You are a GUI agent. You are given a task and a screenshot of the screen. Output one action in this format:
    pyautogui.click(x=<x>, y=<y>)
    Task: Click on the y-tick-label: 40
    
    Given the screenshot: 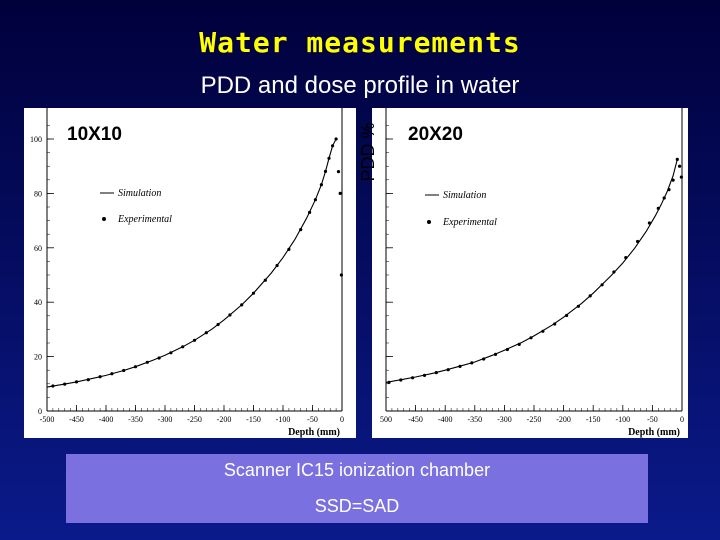 What is the action you would take?
    pyautogui.click(x=38, y=302)
    